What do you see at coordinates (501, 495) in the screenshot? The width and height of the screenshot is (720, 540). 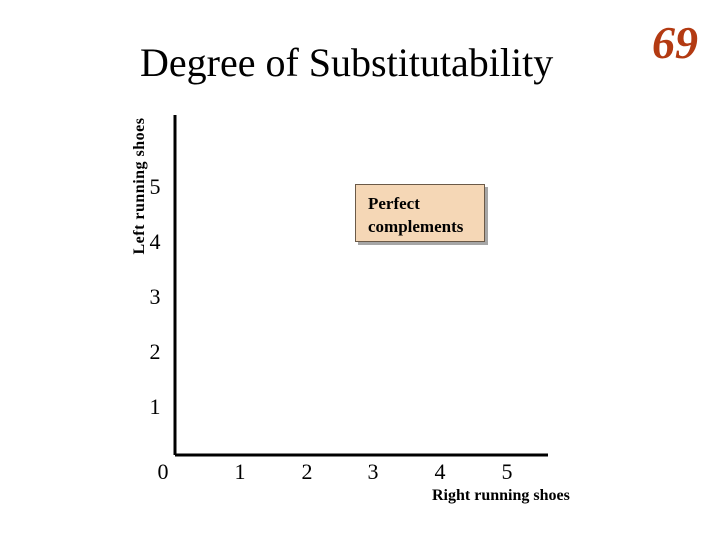 I see `x-axis-label: Right running shoes` at bounding box center [501, 495].